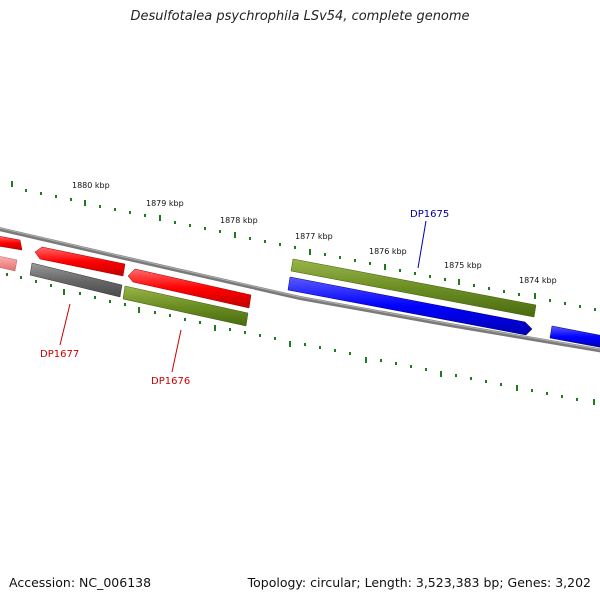 Image resolution: width=600 pixels, height=600 pixels. I want to click on tick-label-1877: 1877 kbp, so click(314, 236).